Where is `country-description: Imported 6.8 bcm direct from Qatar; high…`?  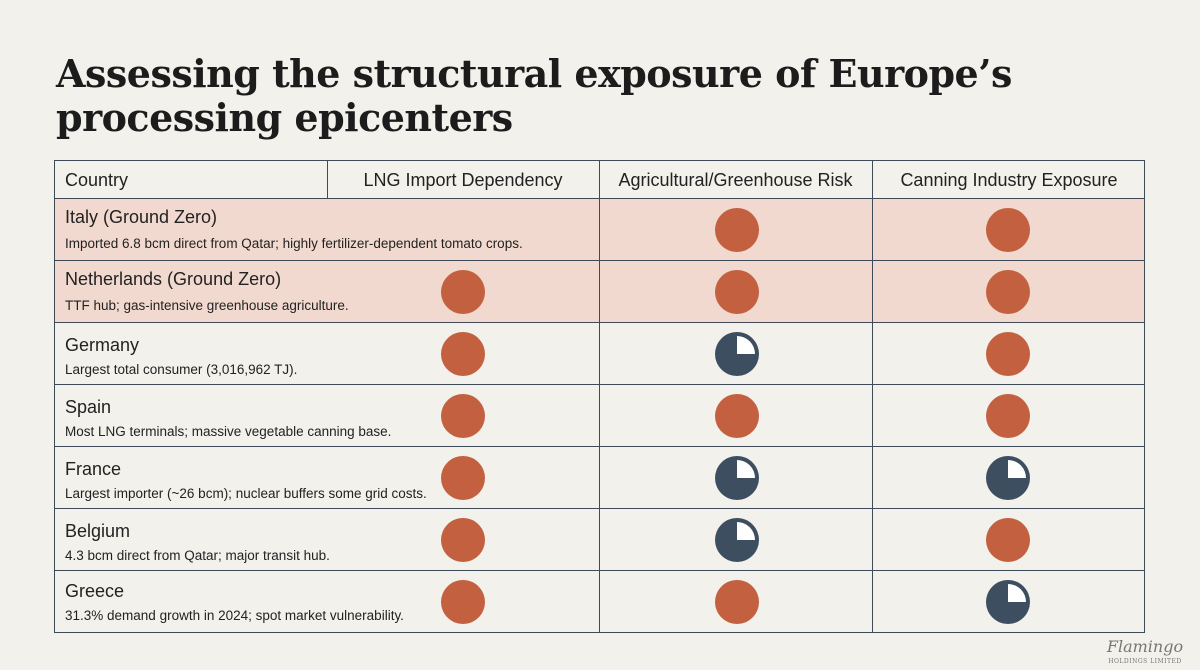 country-description: Imported 6.8 bcm direct from Qatar; high… is located at coordinates (294, 243).